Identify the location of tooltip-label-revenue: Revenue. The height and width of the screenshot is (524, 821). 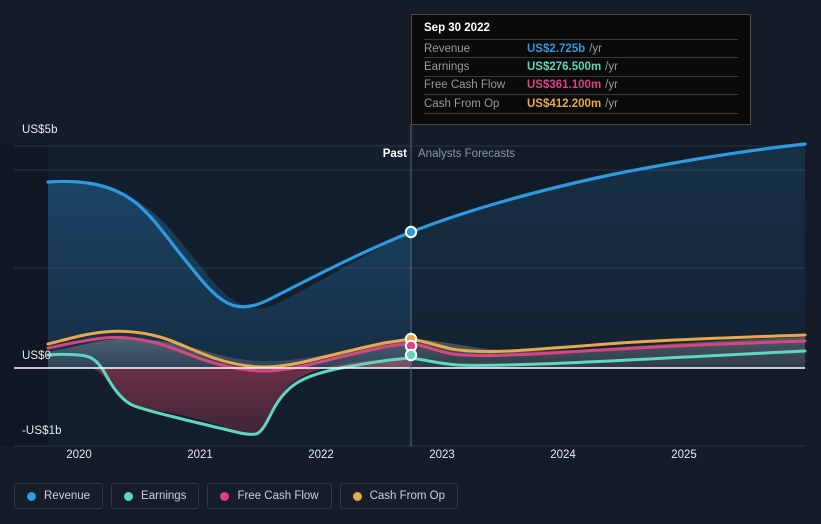
(447, 48).